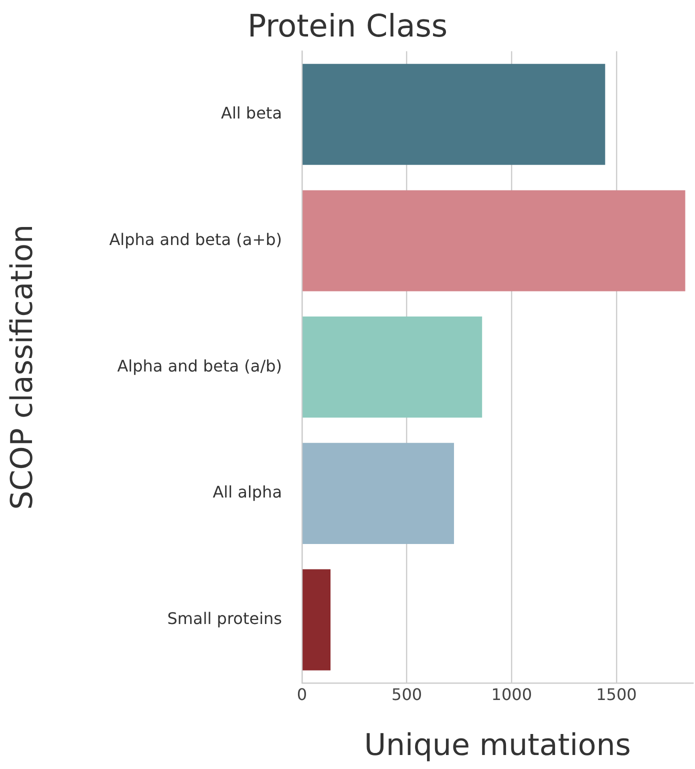 The image size is (695, 769). I want to click on x-tick-label: 0, so click(302, 694).